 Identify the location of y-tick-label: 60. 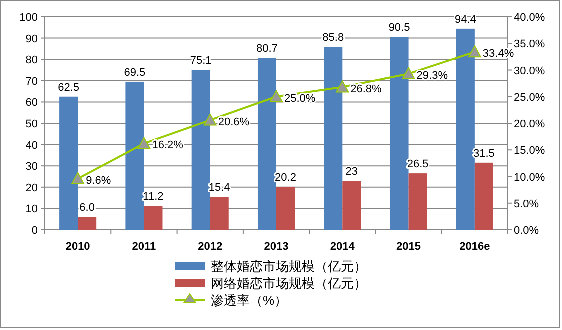
(32, 103).